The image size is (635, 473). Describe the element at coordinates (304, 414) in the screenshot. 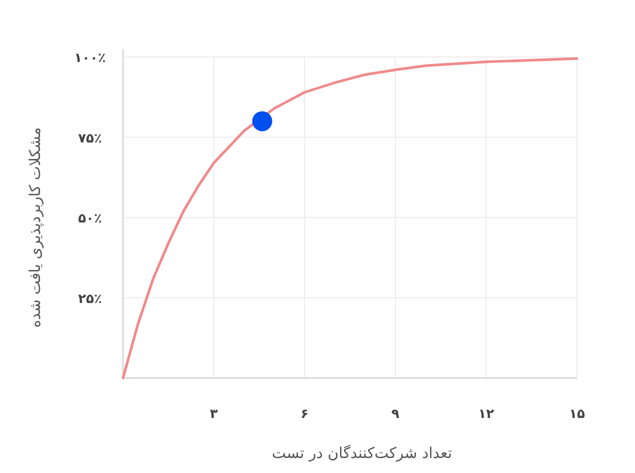

I see `x-tick-label: ۶` at that location.